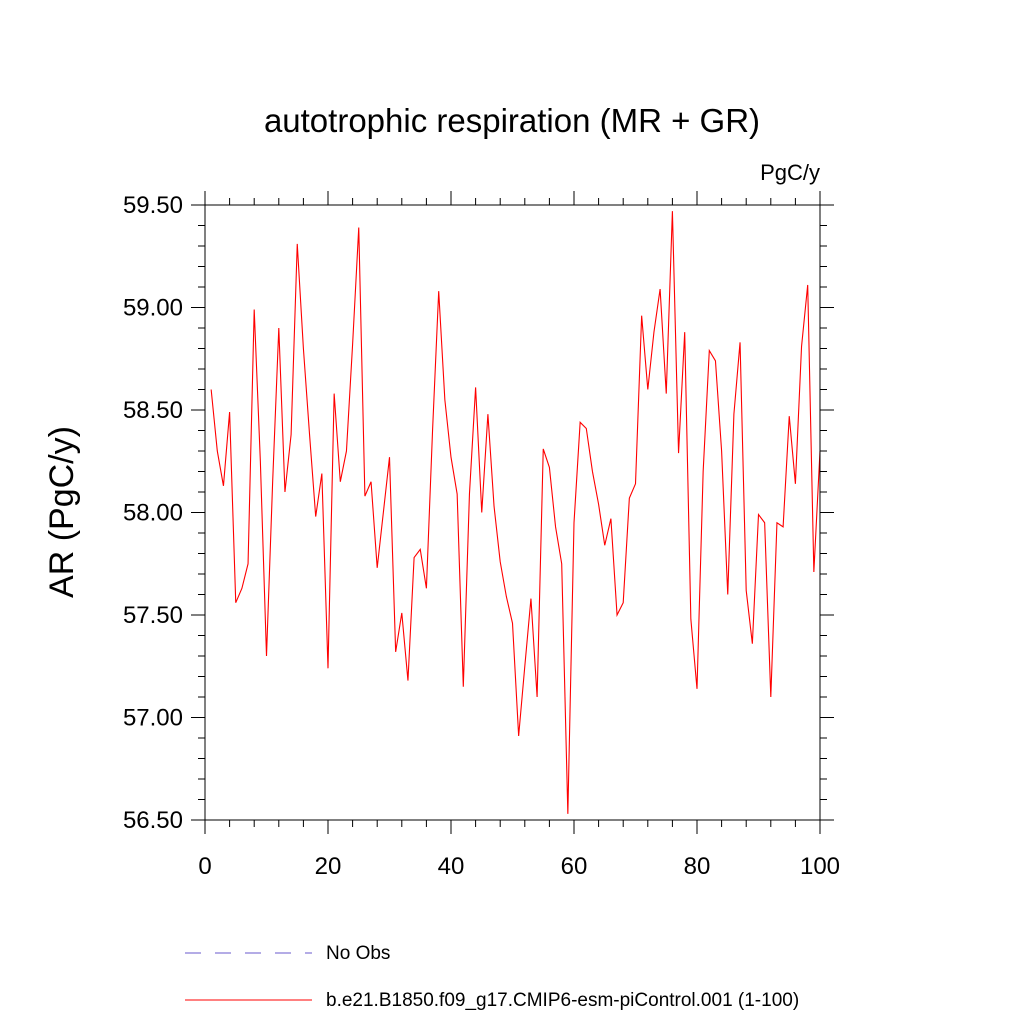 The image size is (1024, 1024). I want to click on legend-label-no-obs: No Obs, so click(358, 953).